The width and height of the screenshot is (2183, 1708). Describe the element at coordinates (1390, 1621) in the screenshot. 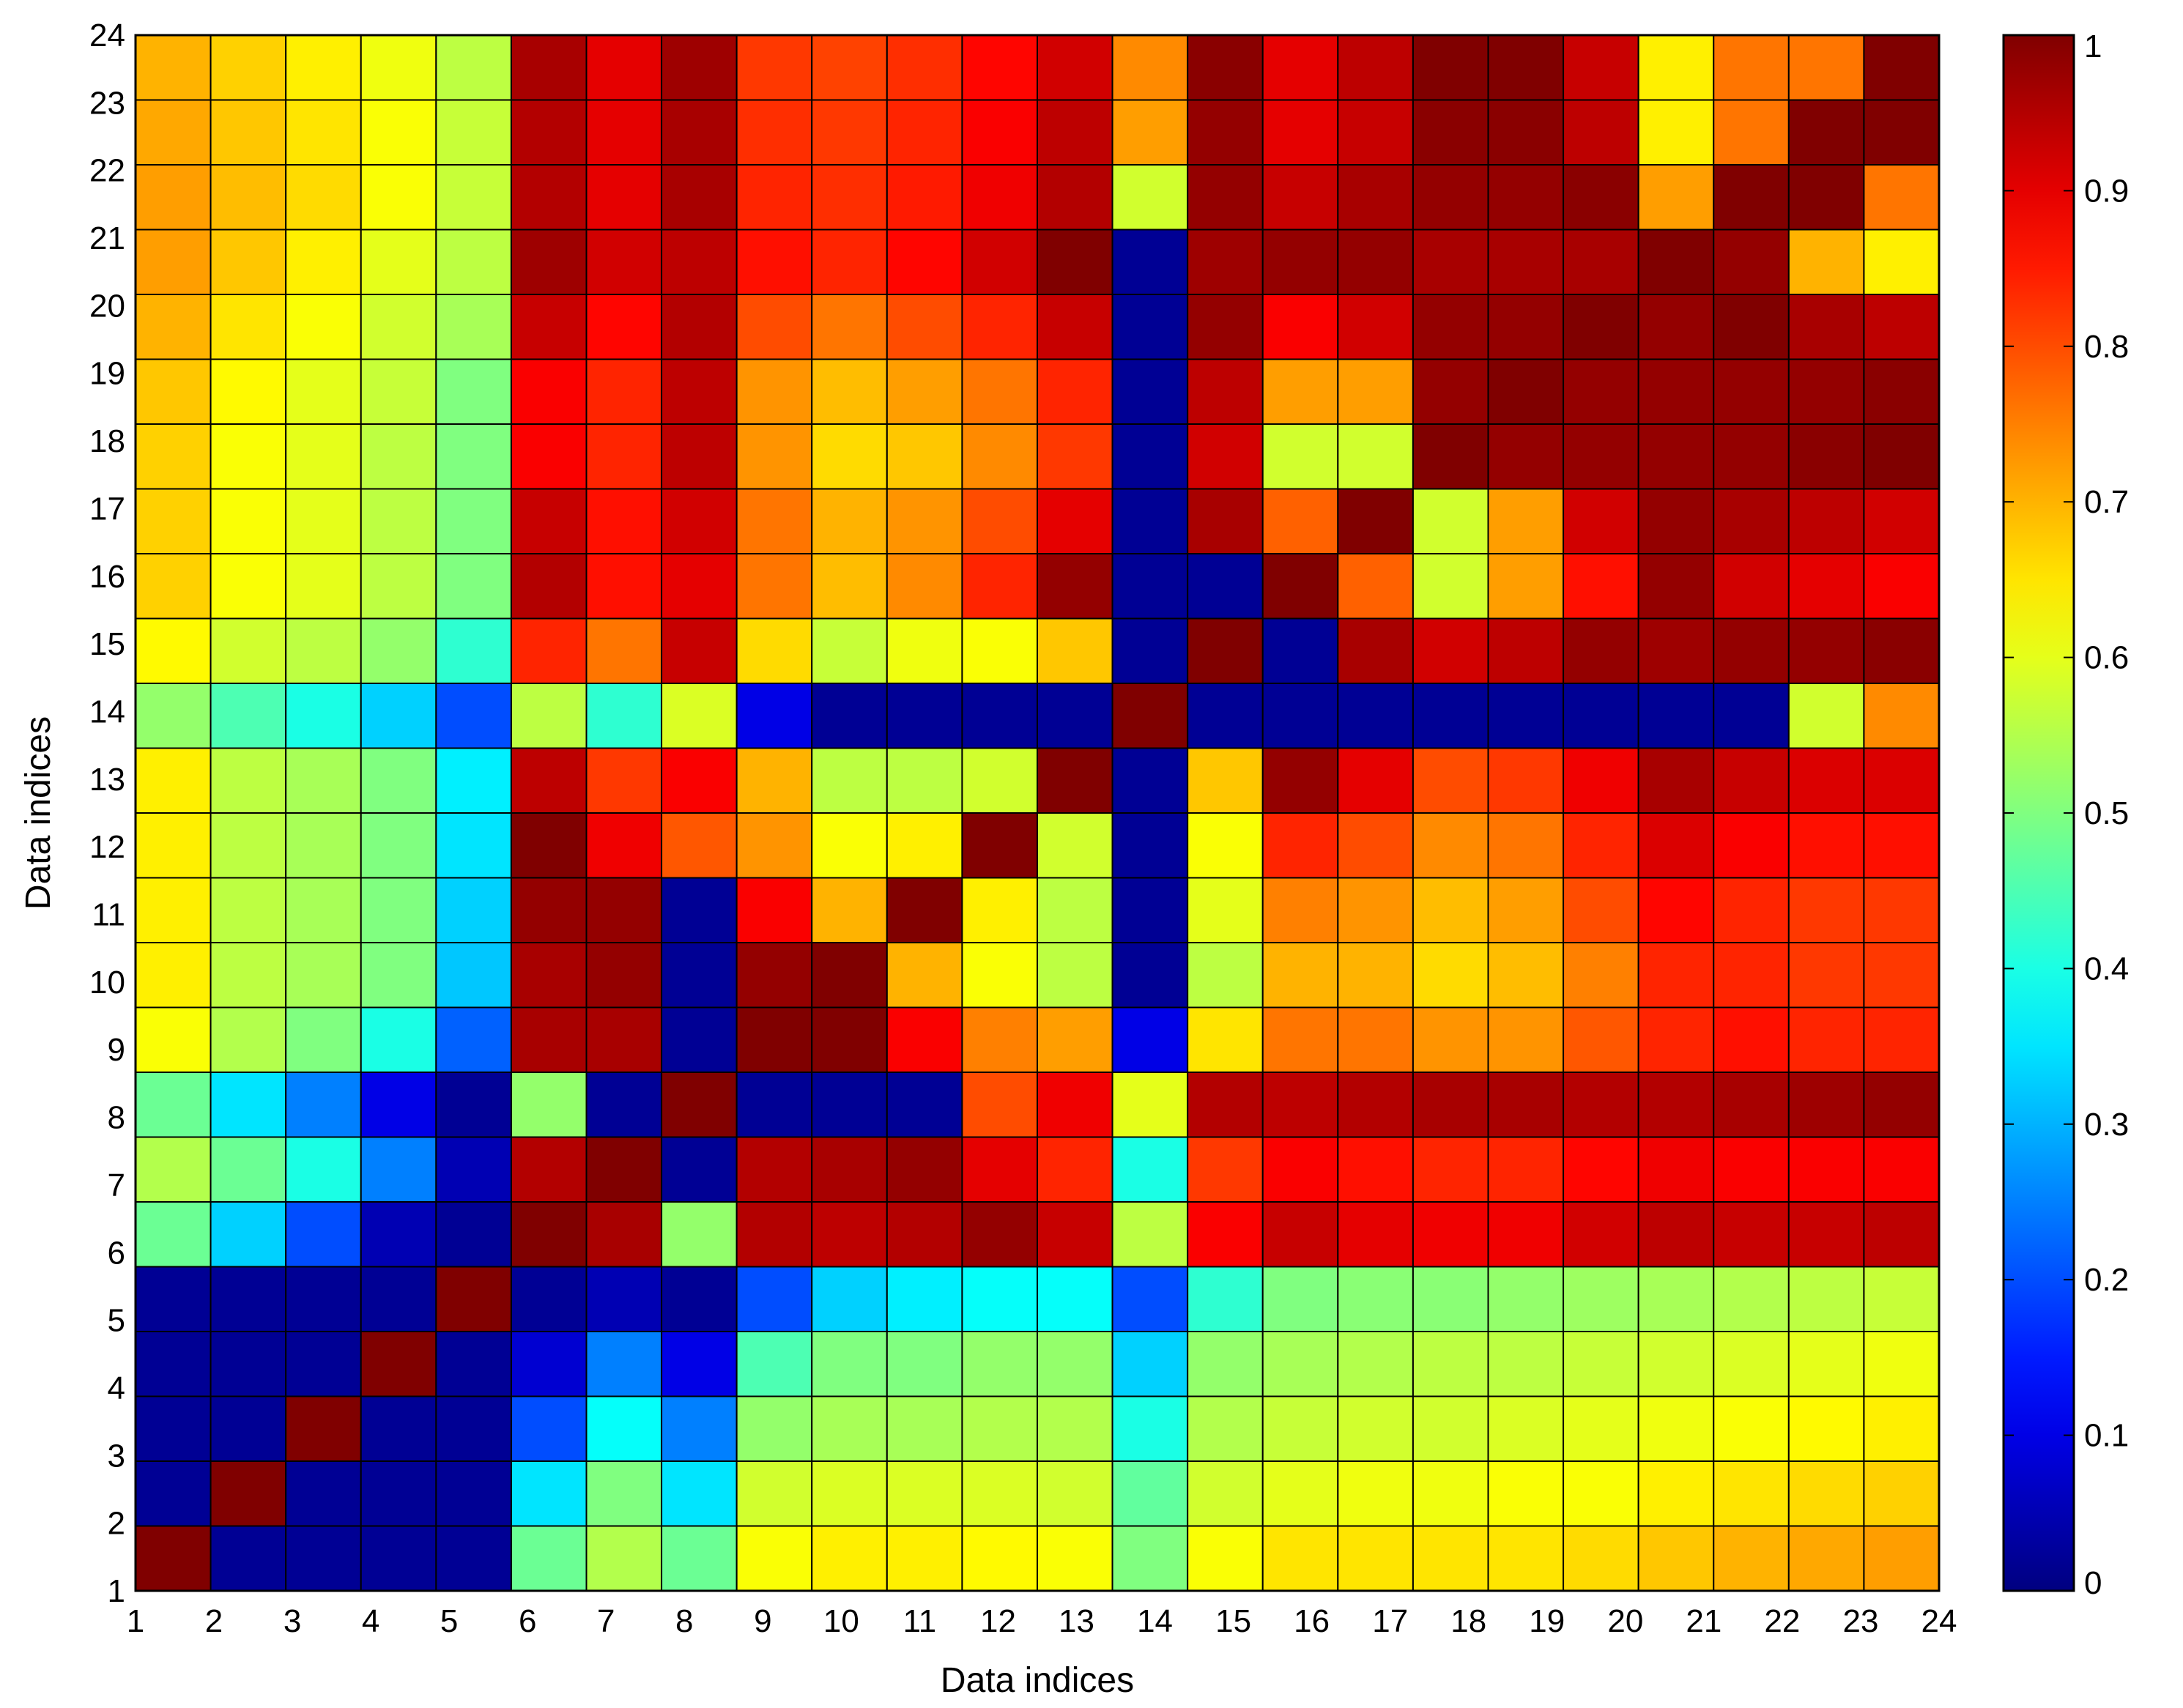

I see `x-tick-label: 17` at that location.